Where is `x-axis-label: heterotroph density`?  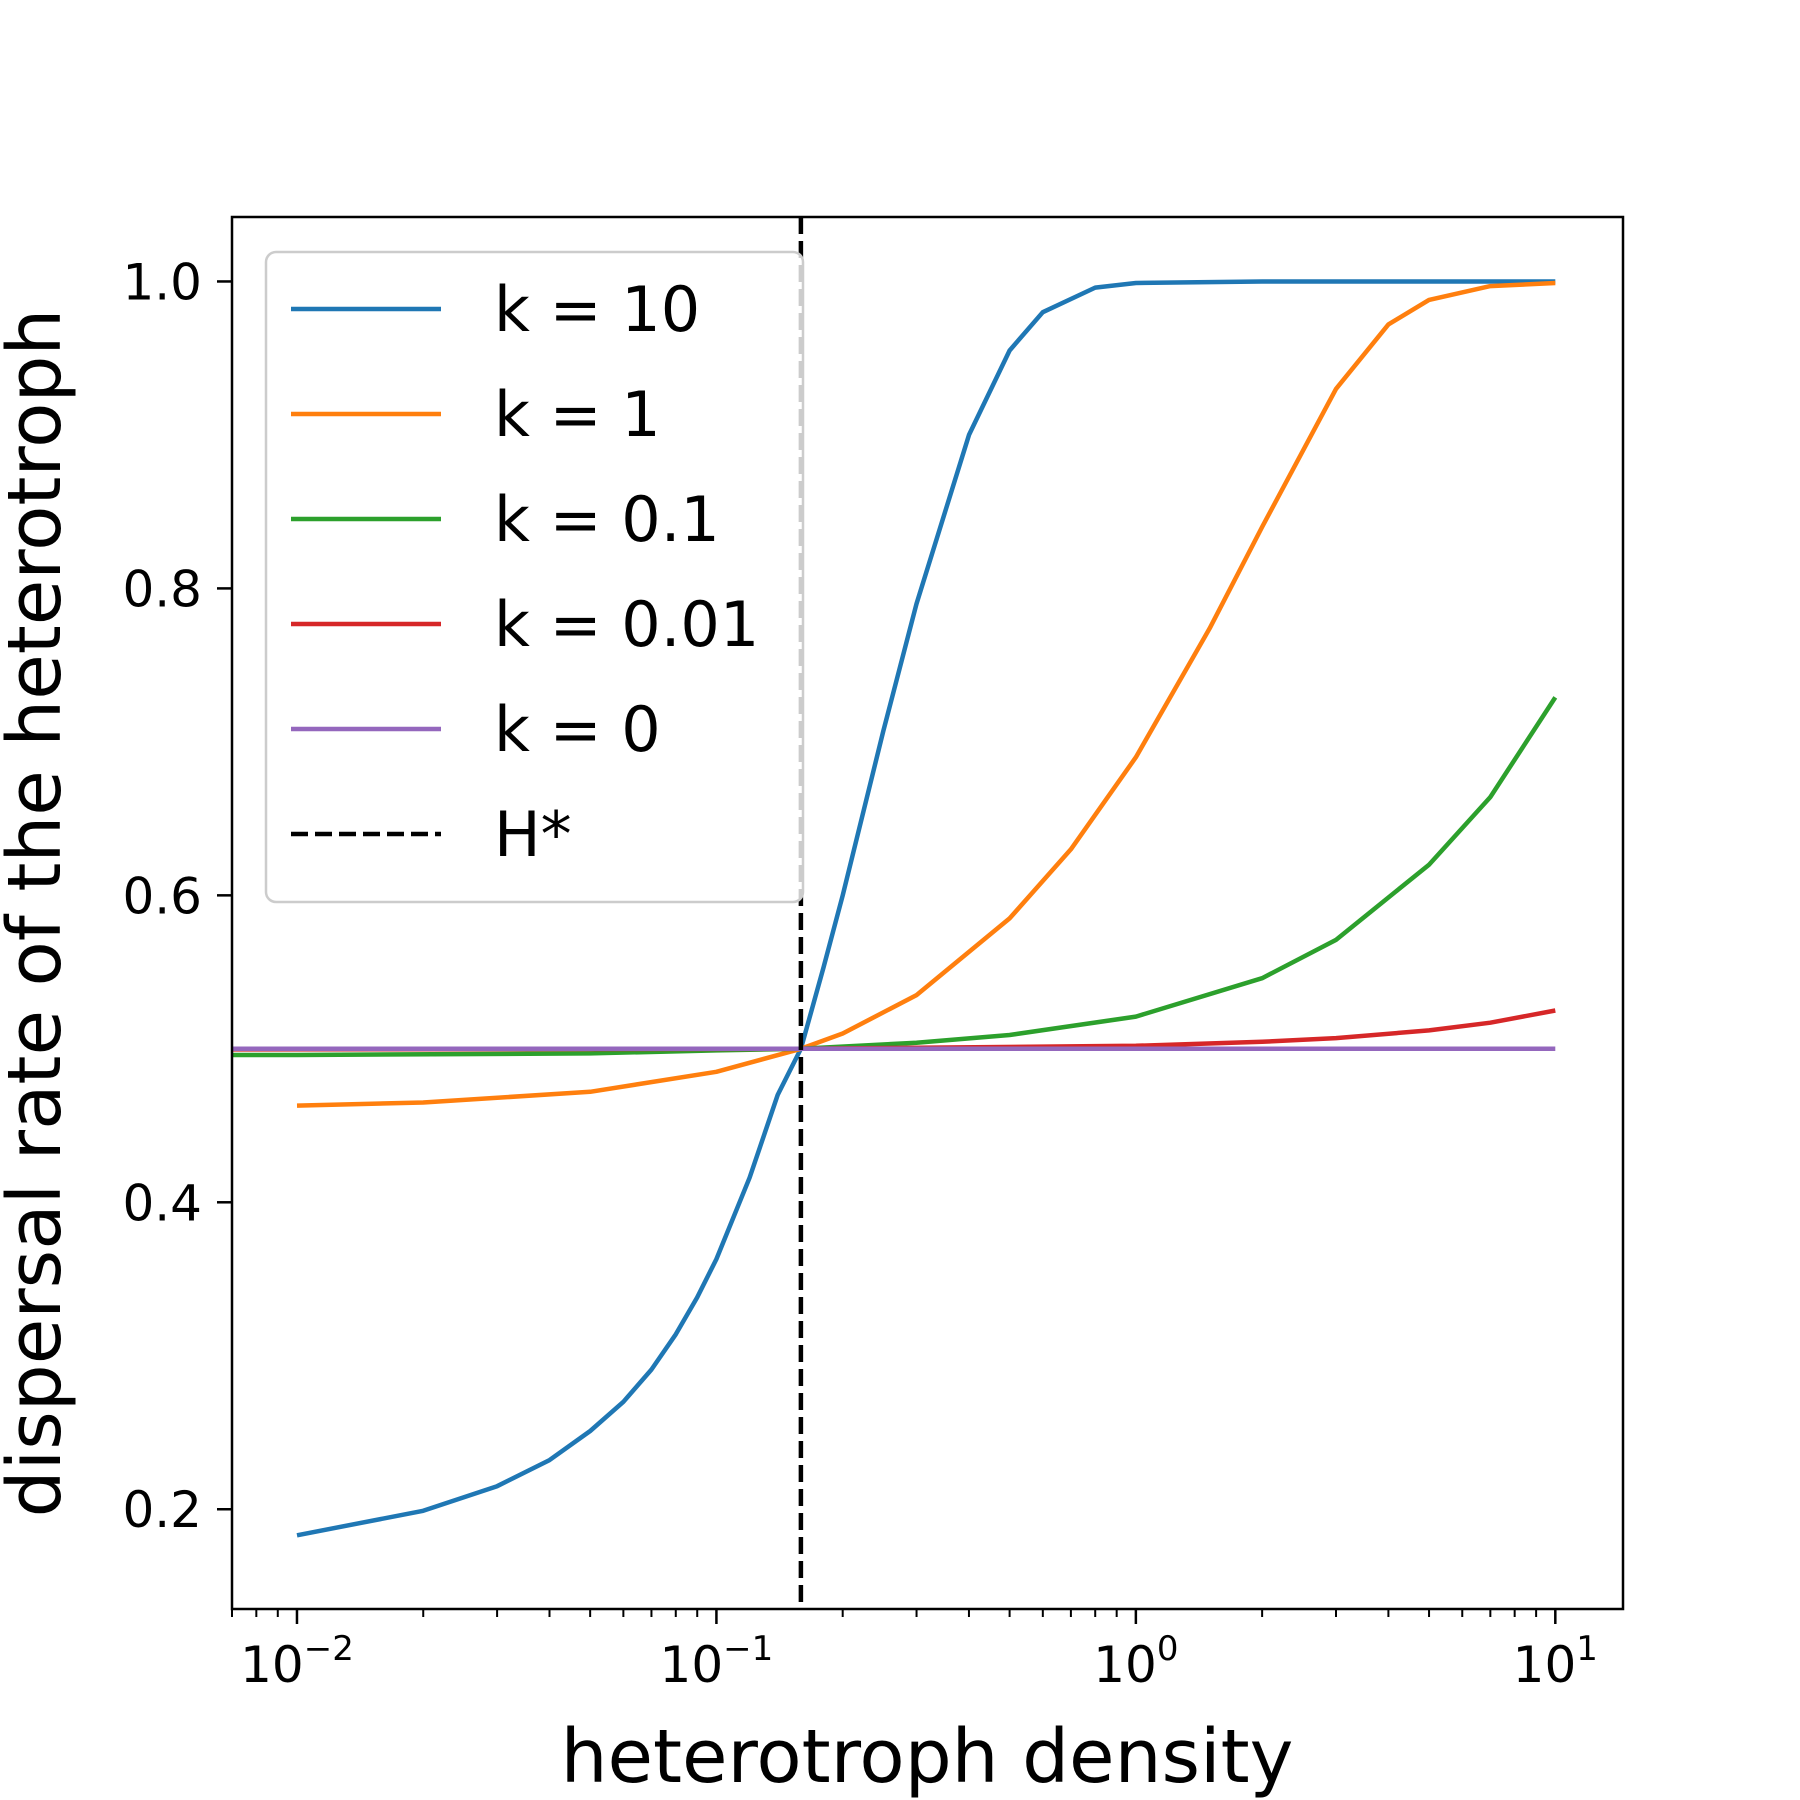
x-axis-label: heterotroph density is located at coordinates (927, 1757).